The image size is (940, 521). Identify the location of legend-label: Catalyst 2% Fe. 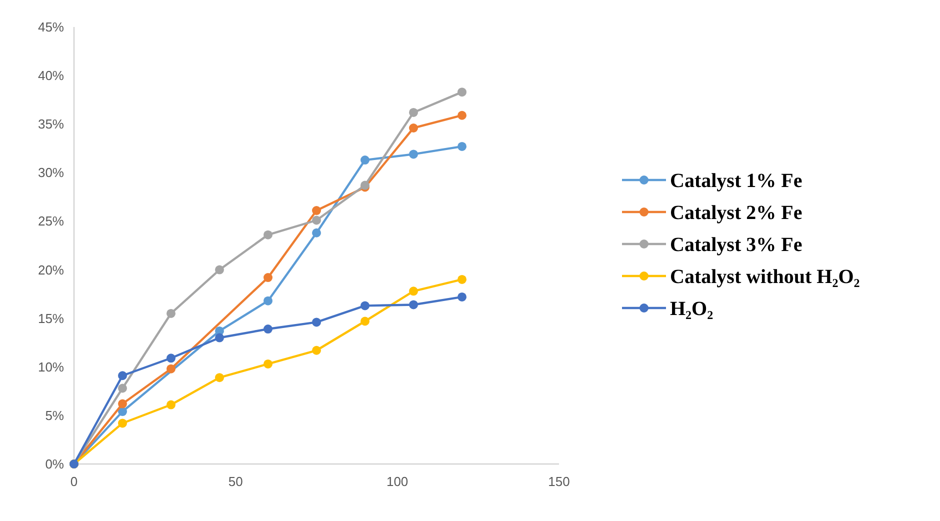
(736, 213).